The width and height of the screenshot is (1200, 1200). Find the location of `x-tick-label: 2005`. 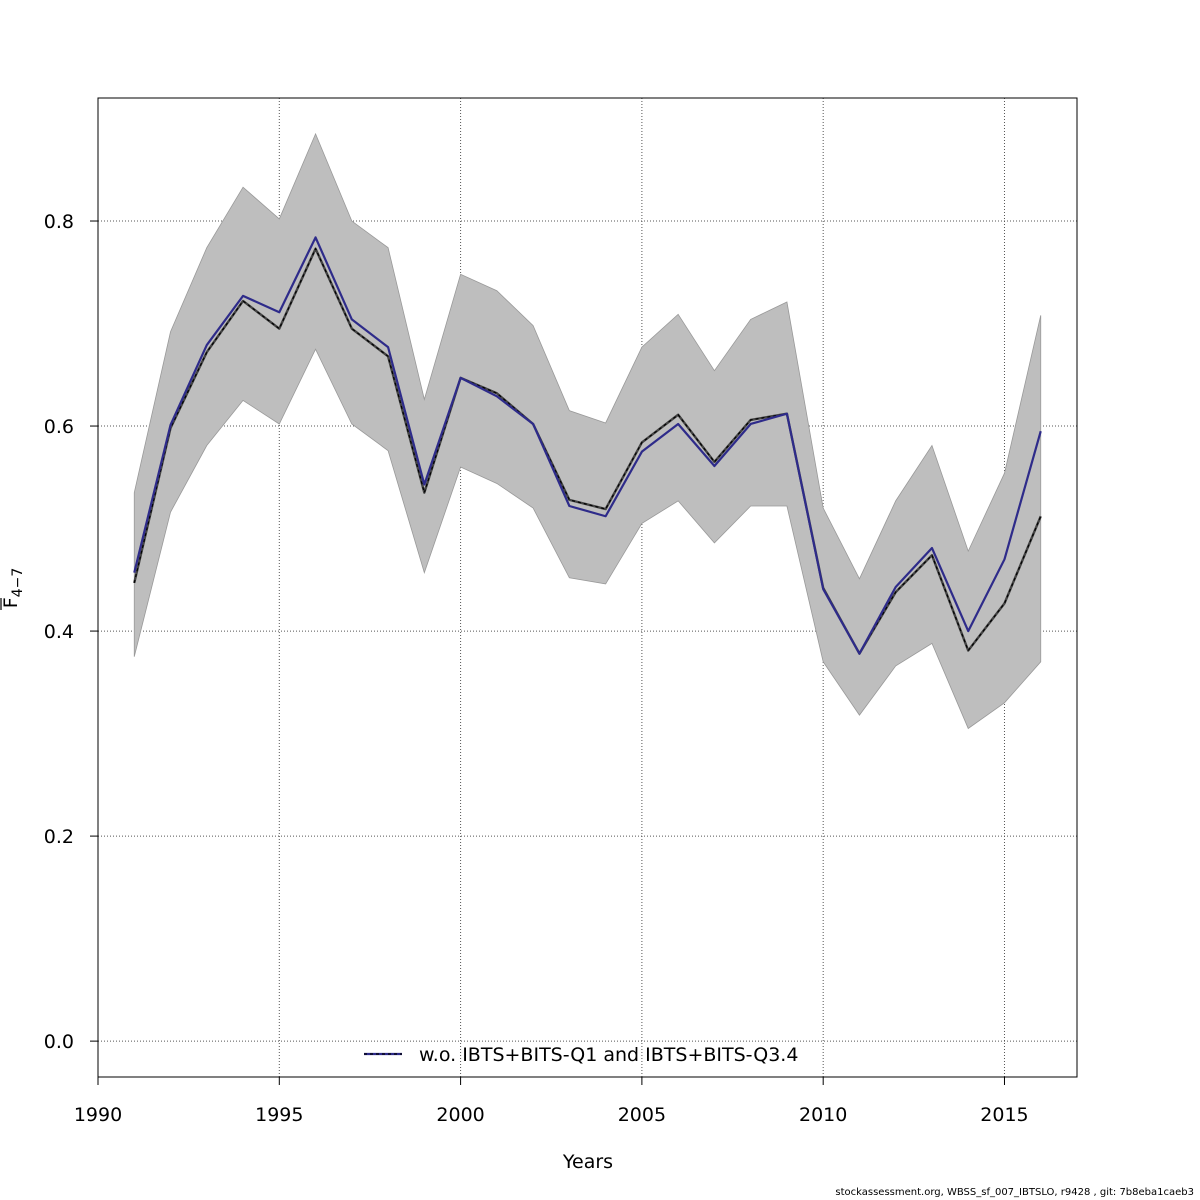

x-tick-label: 2005 is located at coordinates (642, 1115).